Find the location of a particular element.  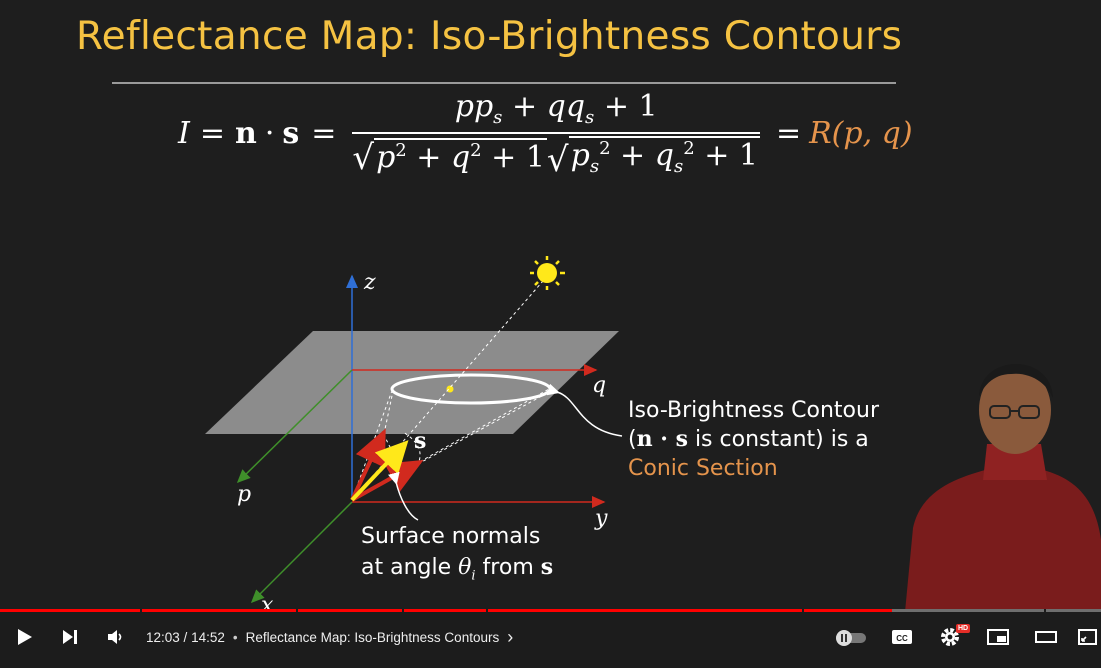

miniplayer-icon is located at coordinates (998, 637).